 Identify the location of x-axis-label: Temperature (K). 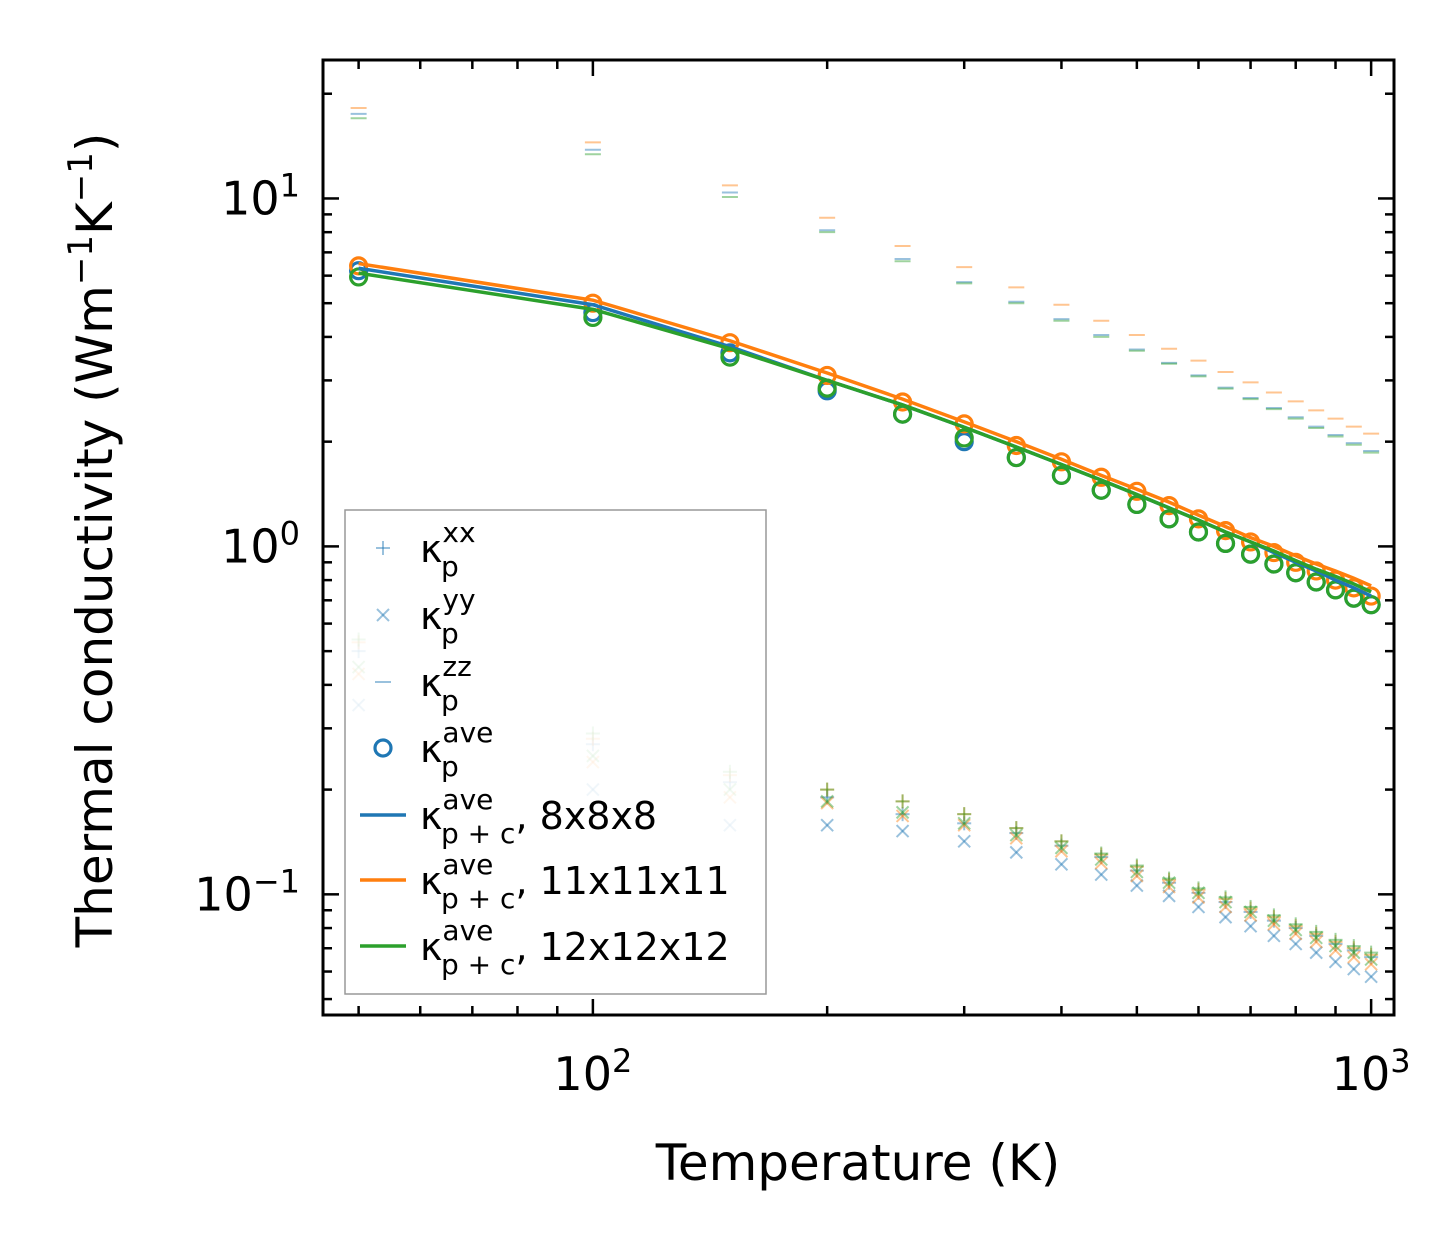
(857, 1163).